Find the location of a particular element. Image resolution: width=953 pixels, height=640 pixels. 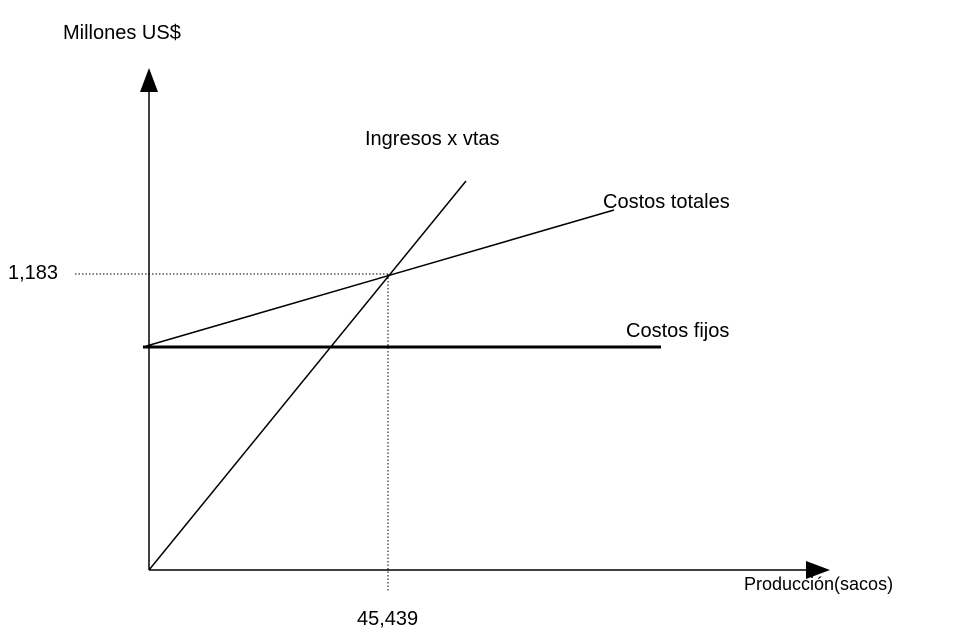

y-axis-label: Millones US$ is located at coordinates (122, 33).